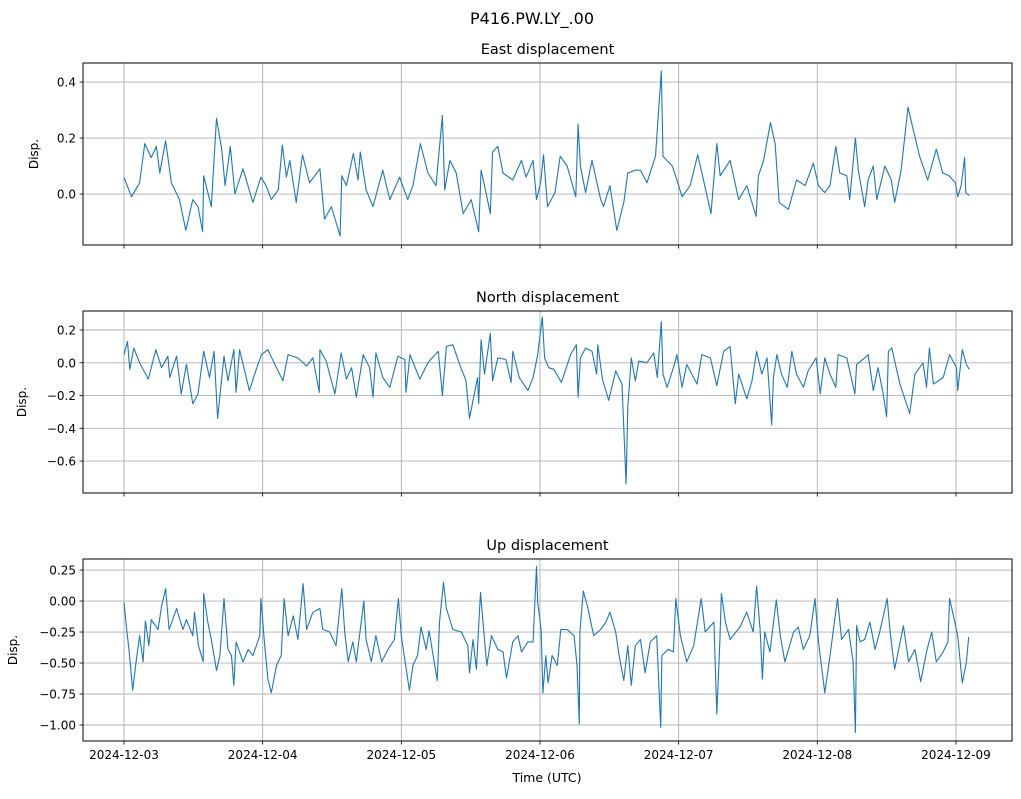 This screenshot has height=799, width=1021. Describe the element at coordinates (546, 777) in the screenshot. I see `x-axis-label: Time (UTC)` at that location.